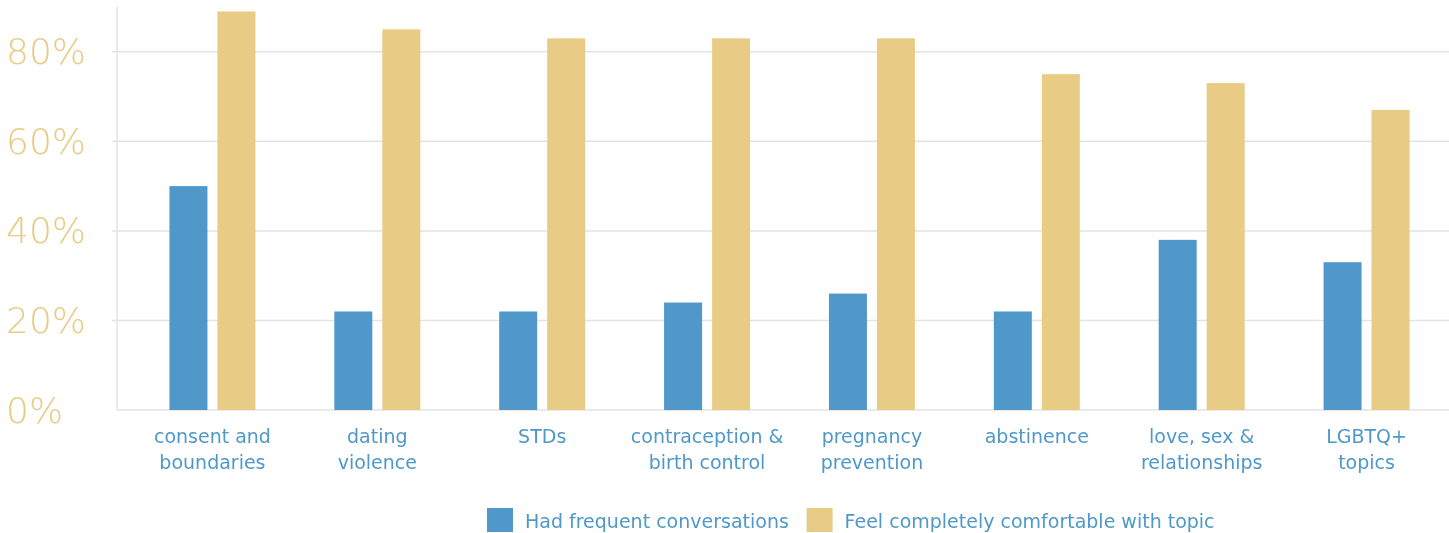  Describe the element at coordinates (212, 449) in the screenshot. I see `x-tick-label: consent and boundaries` at that location.